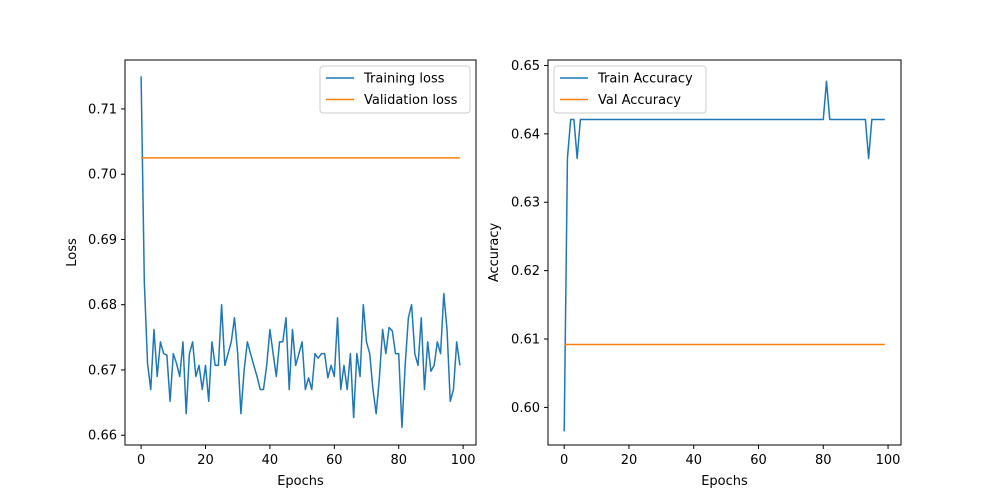  I want to click on loss-legend-label: Validation loss, so click(411, 100).